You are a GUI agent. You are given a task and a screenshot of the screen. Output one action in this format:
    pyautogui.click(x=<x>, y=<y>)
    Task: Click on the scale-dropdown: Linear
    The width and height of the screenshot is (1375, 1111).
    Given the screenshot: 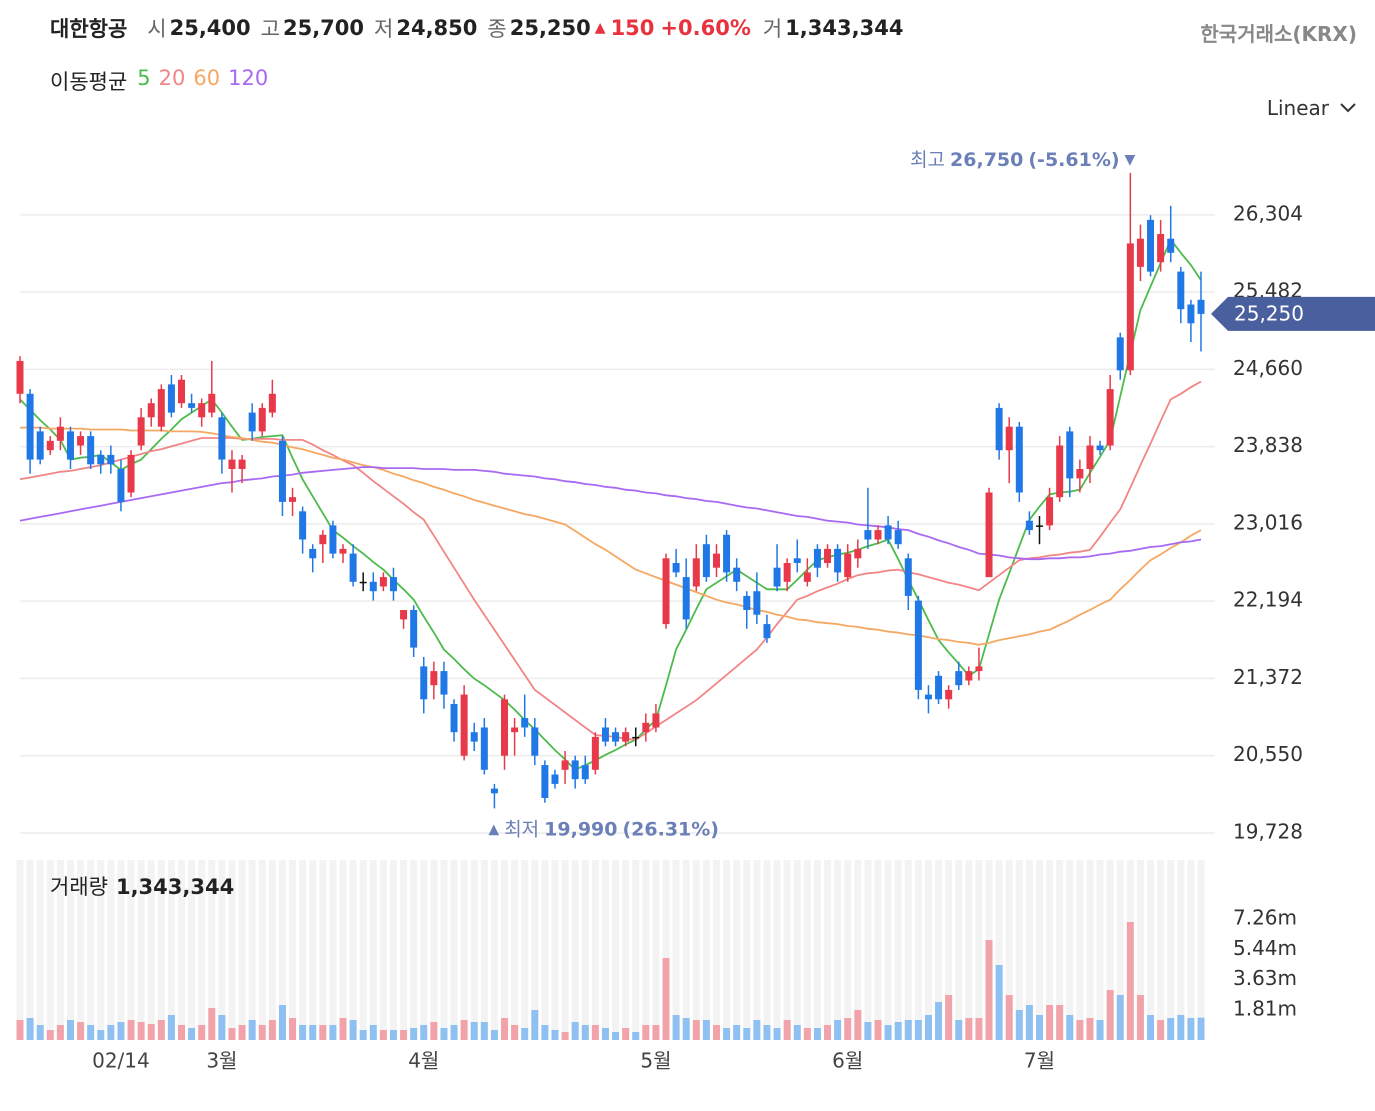 What is the action you would take?
    pyautogui.click(x=1312, y=108)
    